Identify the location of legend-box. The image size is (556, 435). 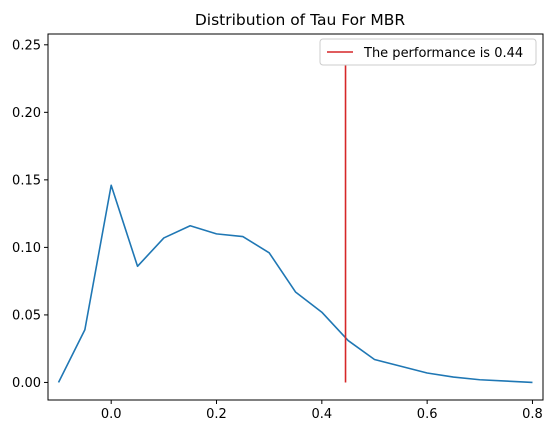
(428, 52).